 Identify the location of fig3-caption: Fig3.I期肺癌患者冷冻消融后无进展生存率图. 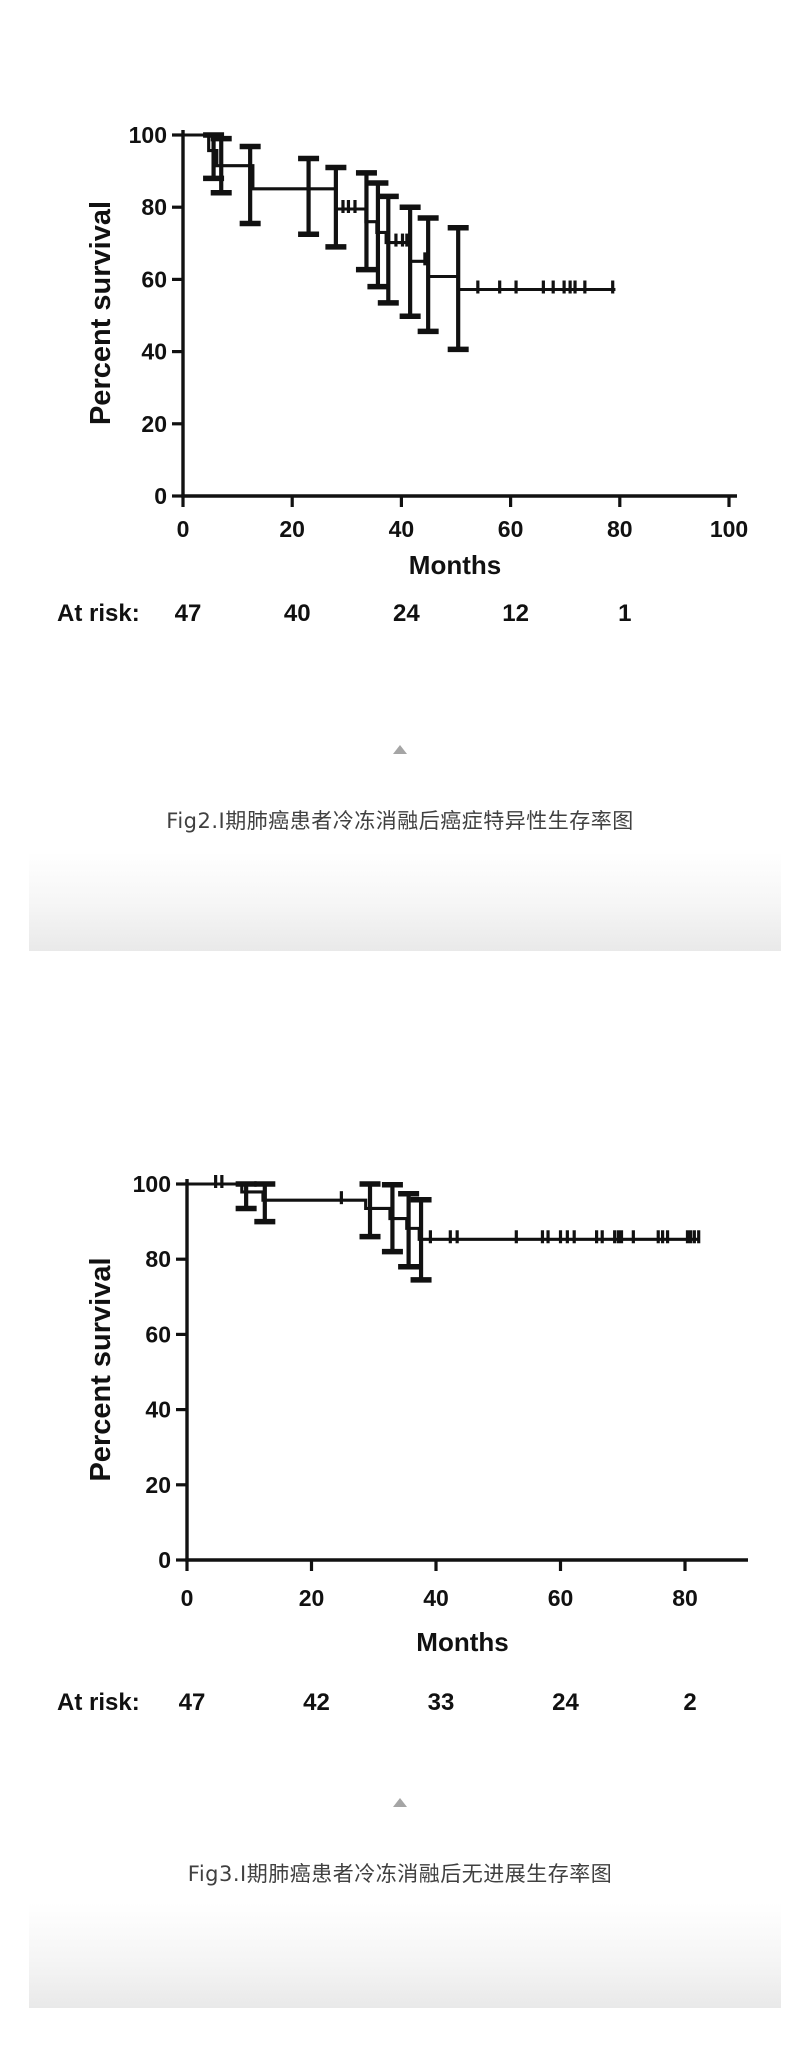
(400, 1874).